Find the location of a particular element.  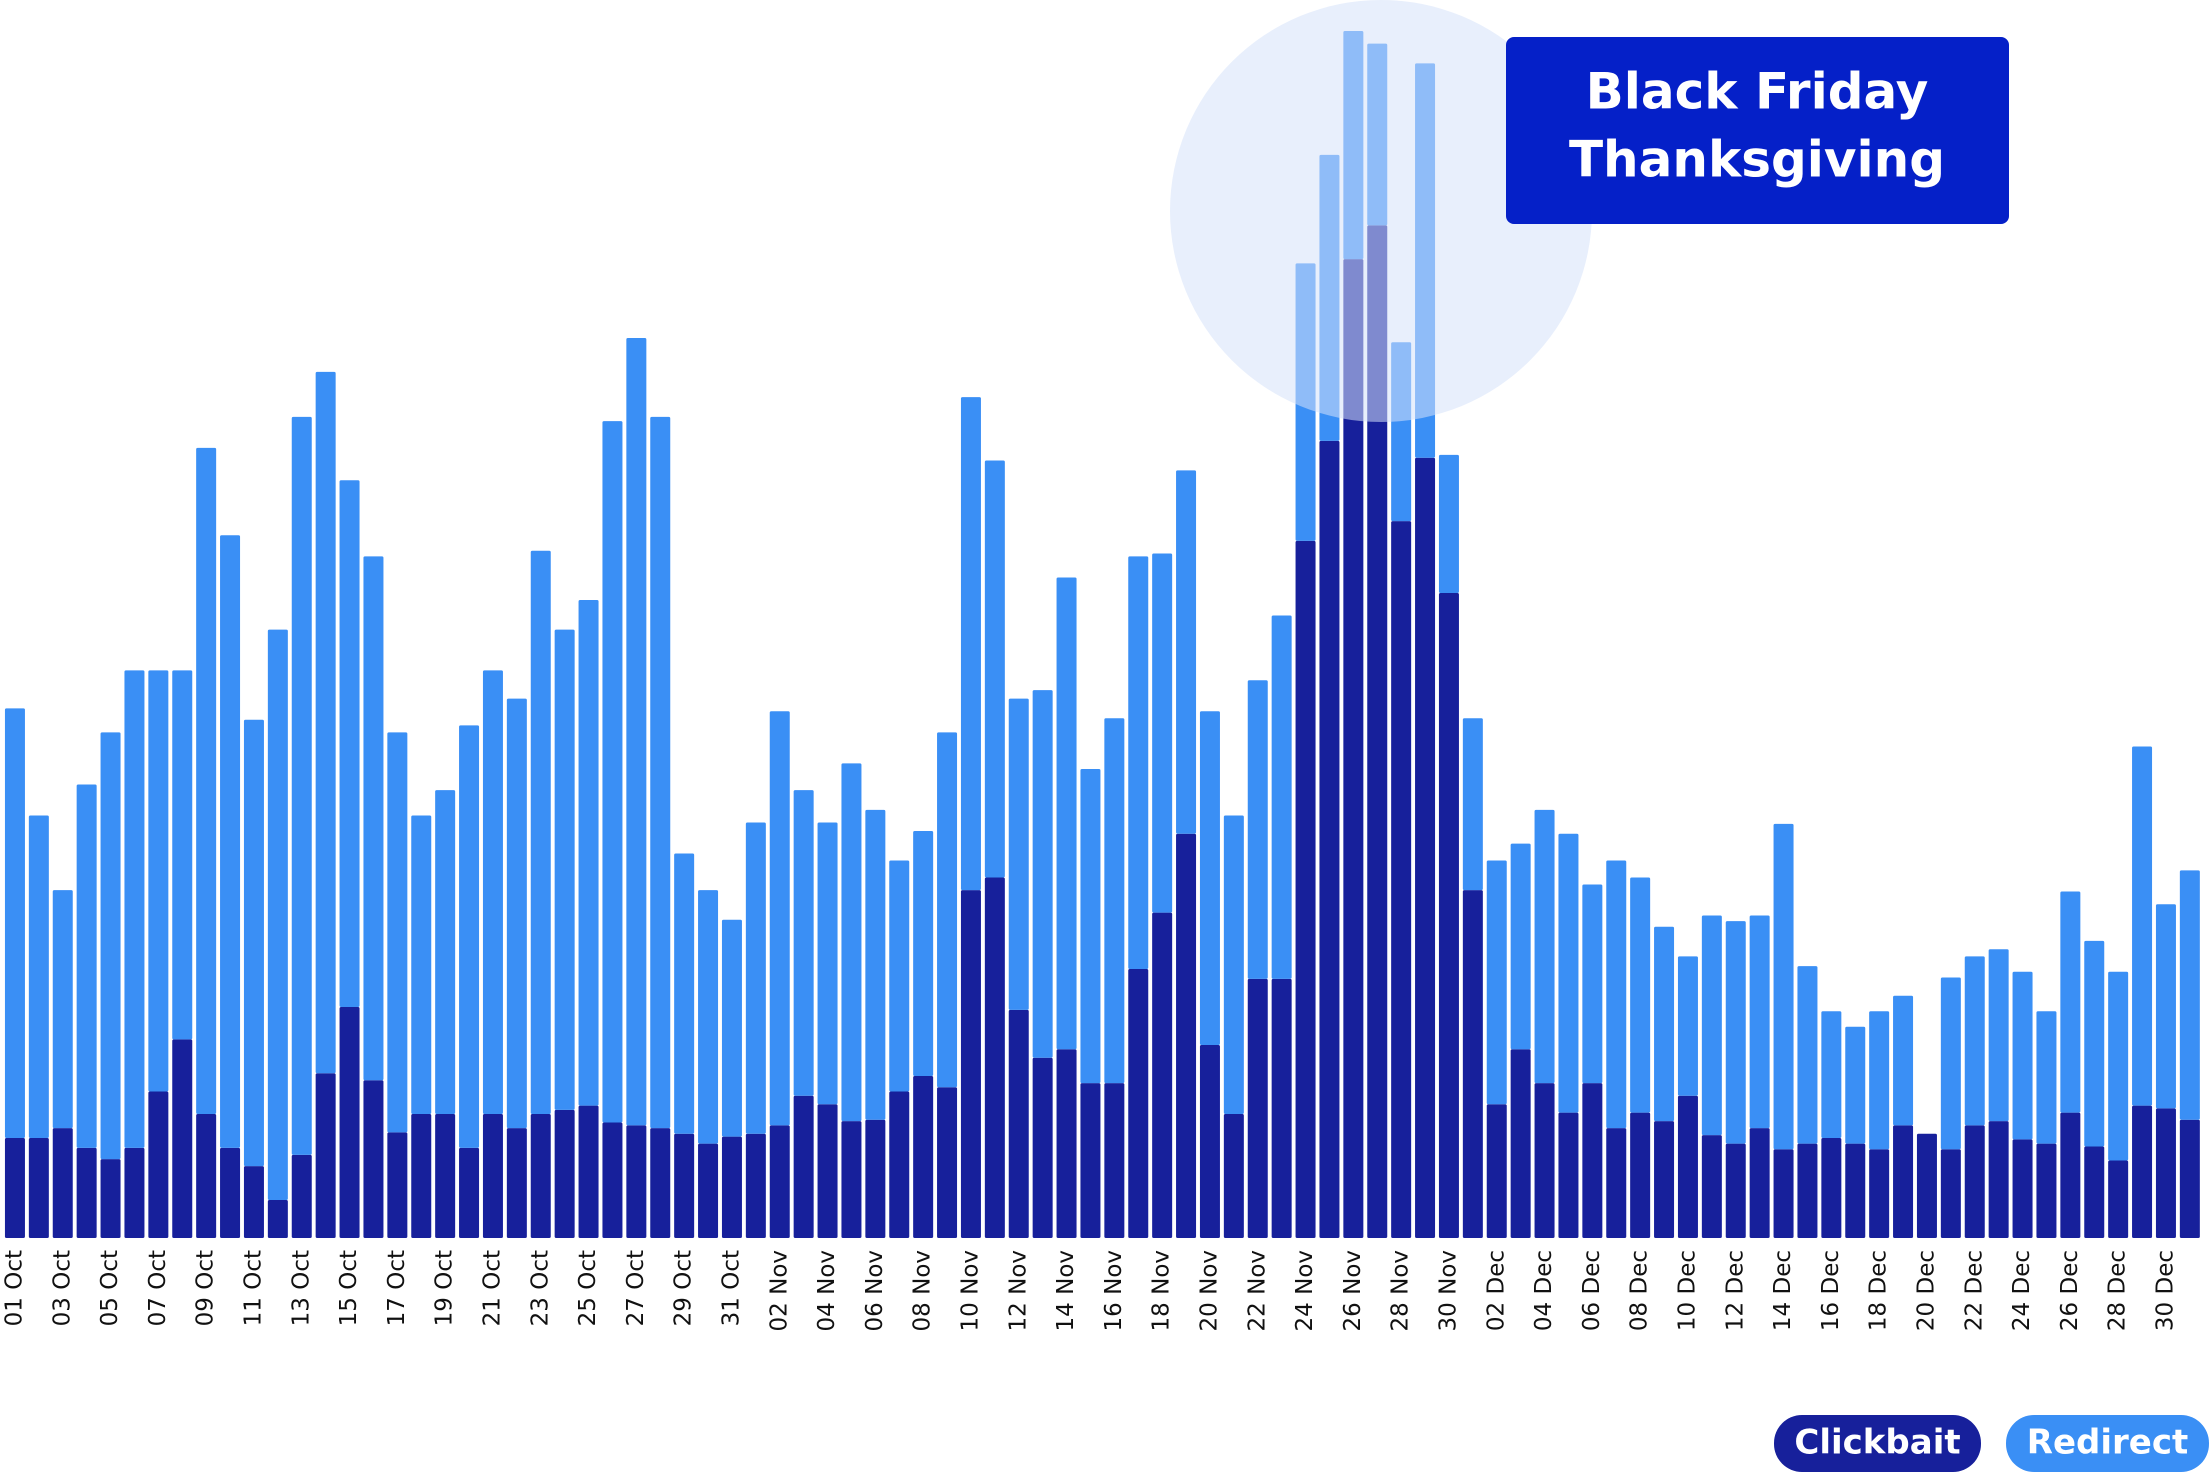

x-tick-label: 02 Nov is located at coordinates (779, 1290).